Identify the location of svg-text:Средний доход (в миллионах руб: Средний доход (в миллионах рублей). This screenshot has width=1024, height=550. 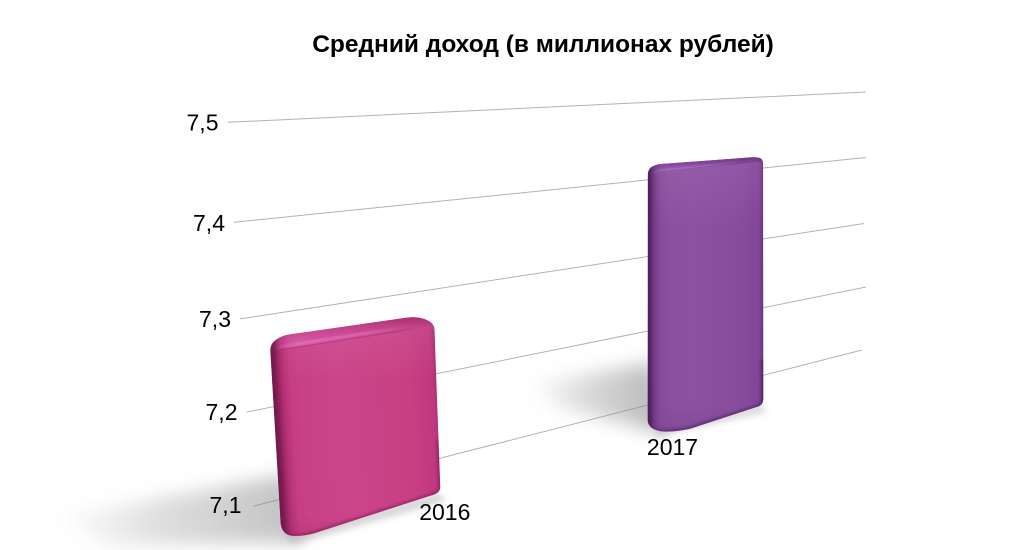
(543, 44).